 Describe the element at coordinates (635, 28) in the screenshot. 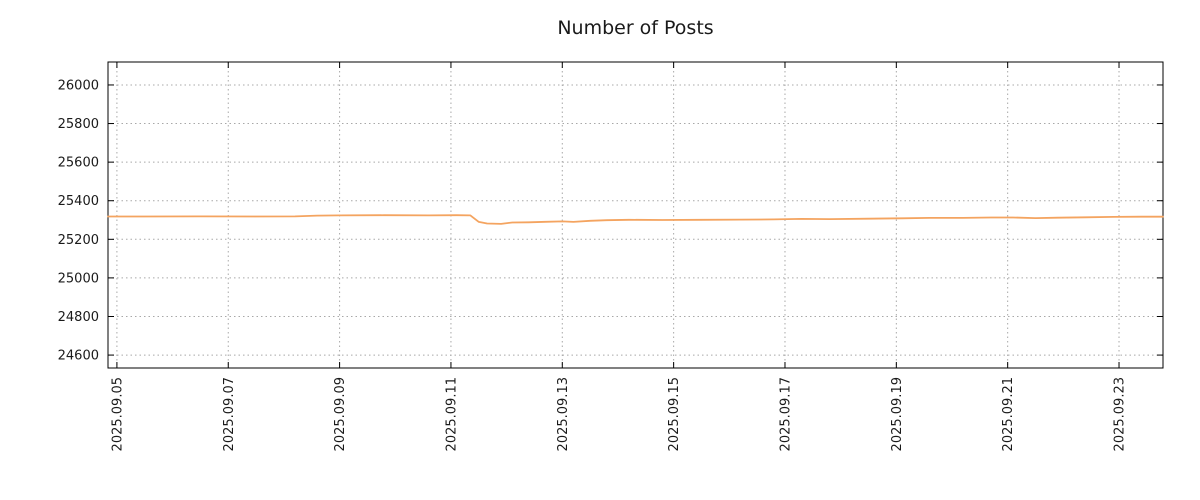

I see `chart-title: Number of Posts` at that location.